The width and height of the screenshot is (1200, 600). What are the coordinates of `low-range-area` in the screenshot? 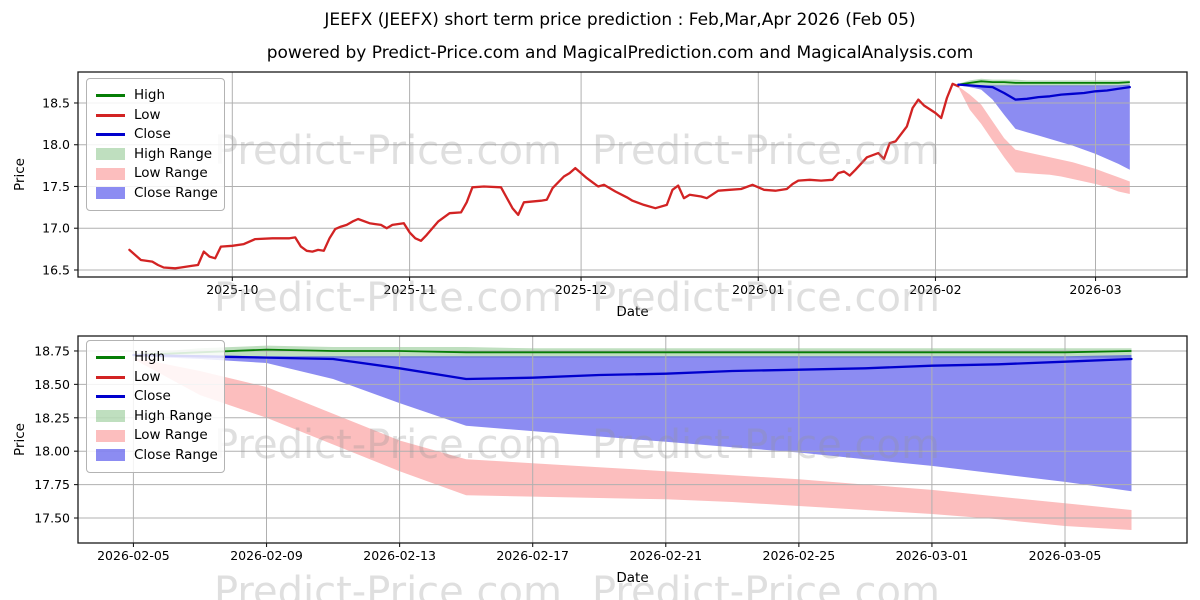 It's located at (1044, 140).